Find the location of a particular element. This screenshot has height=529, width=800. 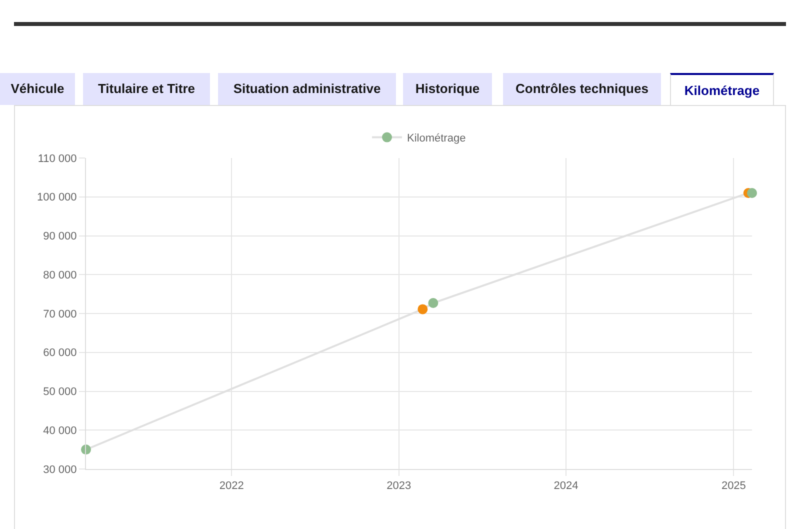

y-tick-label: 50 000 is located at coordinates (60, 392).